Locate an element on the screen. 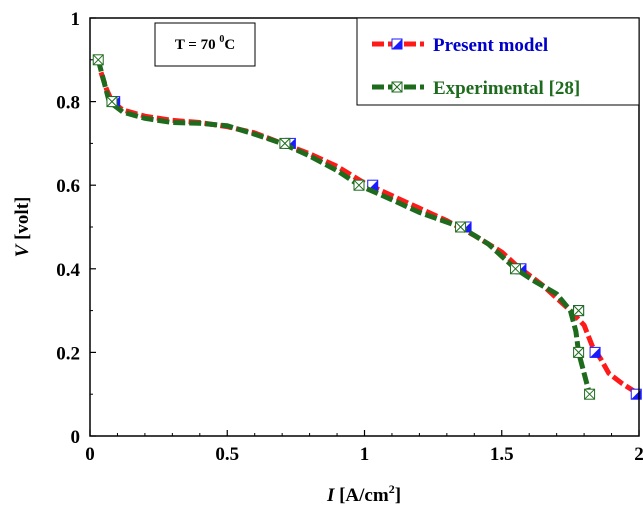 The image size is (643, 511). legend-box is located at coordinates (498, 61).